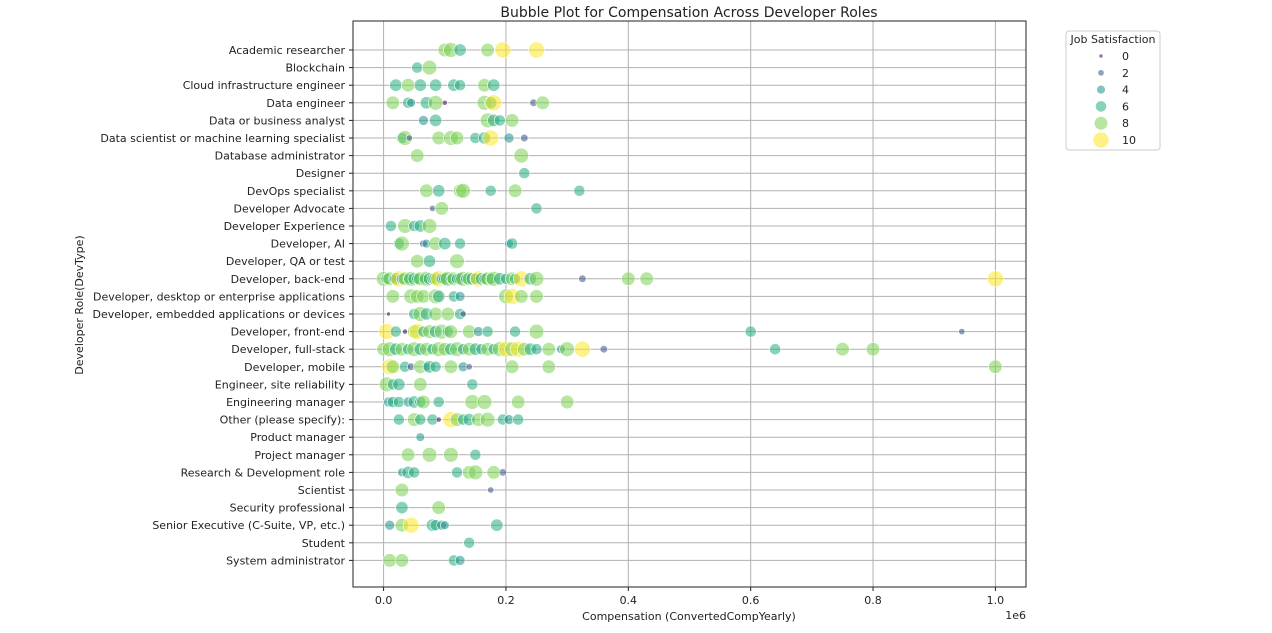 The height and width of the screenshot is (633, 1272). What do you see at coordinates (277, 120) in the screenshot?
I see `y-tick-label: Data or business analyst` at bounding box center [277, 120].